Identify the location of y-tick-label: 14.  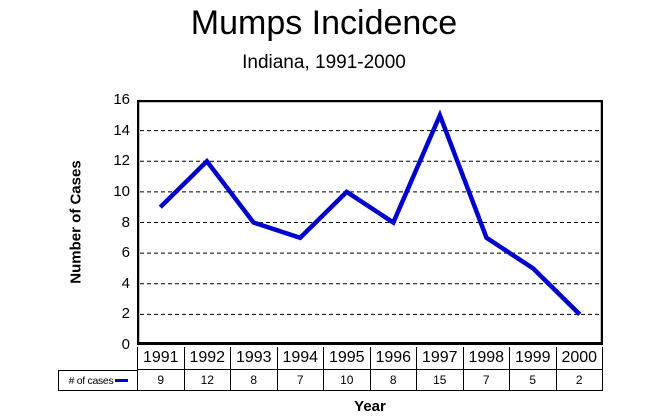
(121, 130).